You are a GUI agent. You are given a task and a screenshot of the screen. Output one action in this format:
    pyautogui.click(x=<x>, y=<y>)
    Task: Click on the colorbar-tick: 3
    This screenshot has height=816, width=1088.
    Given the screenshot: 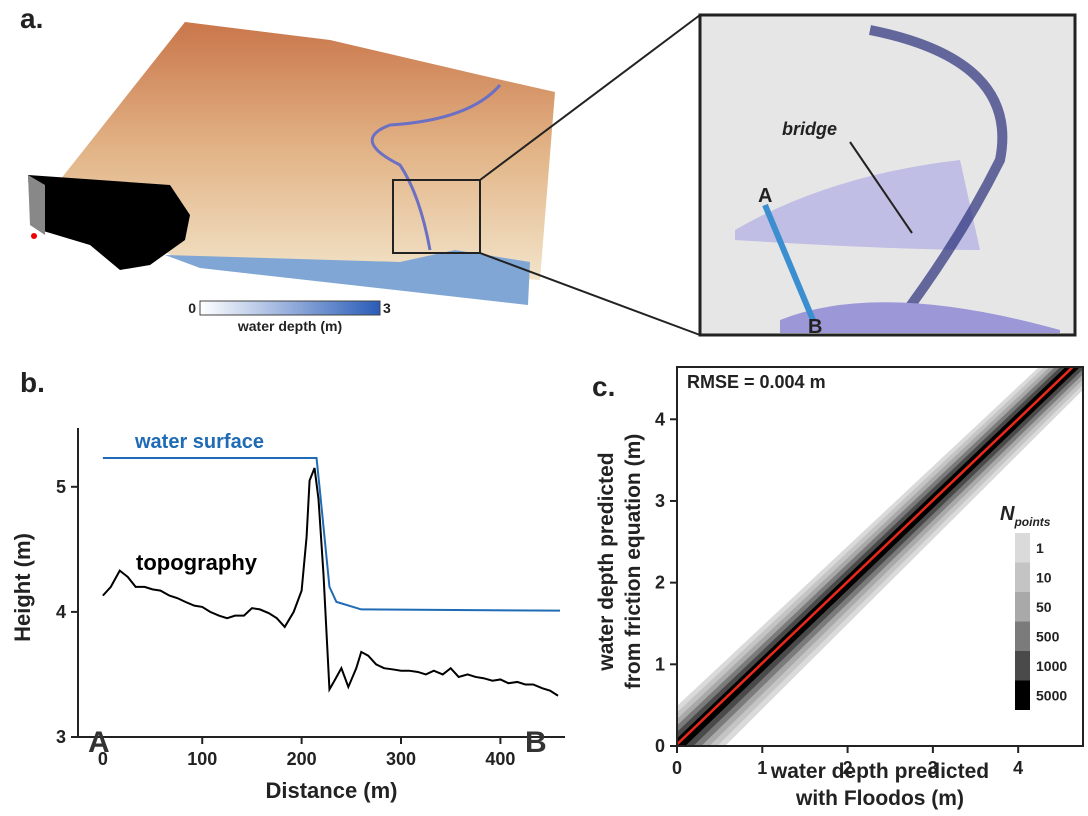 What is the action you would take?
    pyautogui.click(x=387, y=308)
    